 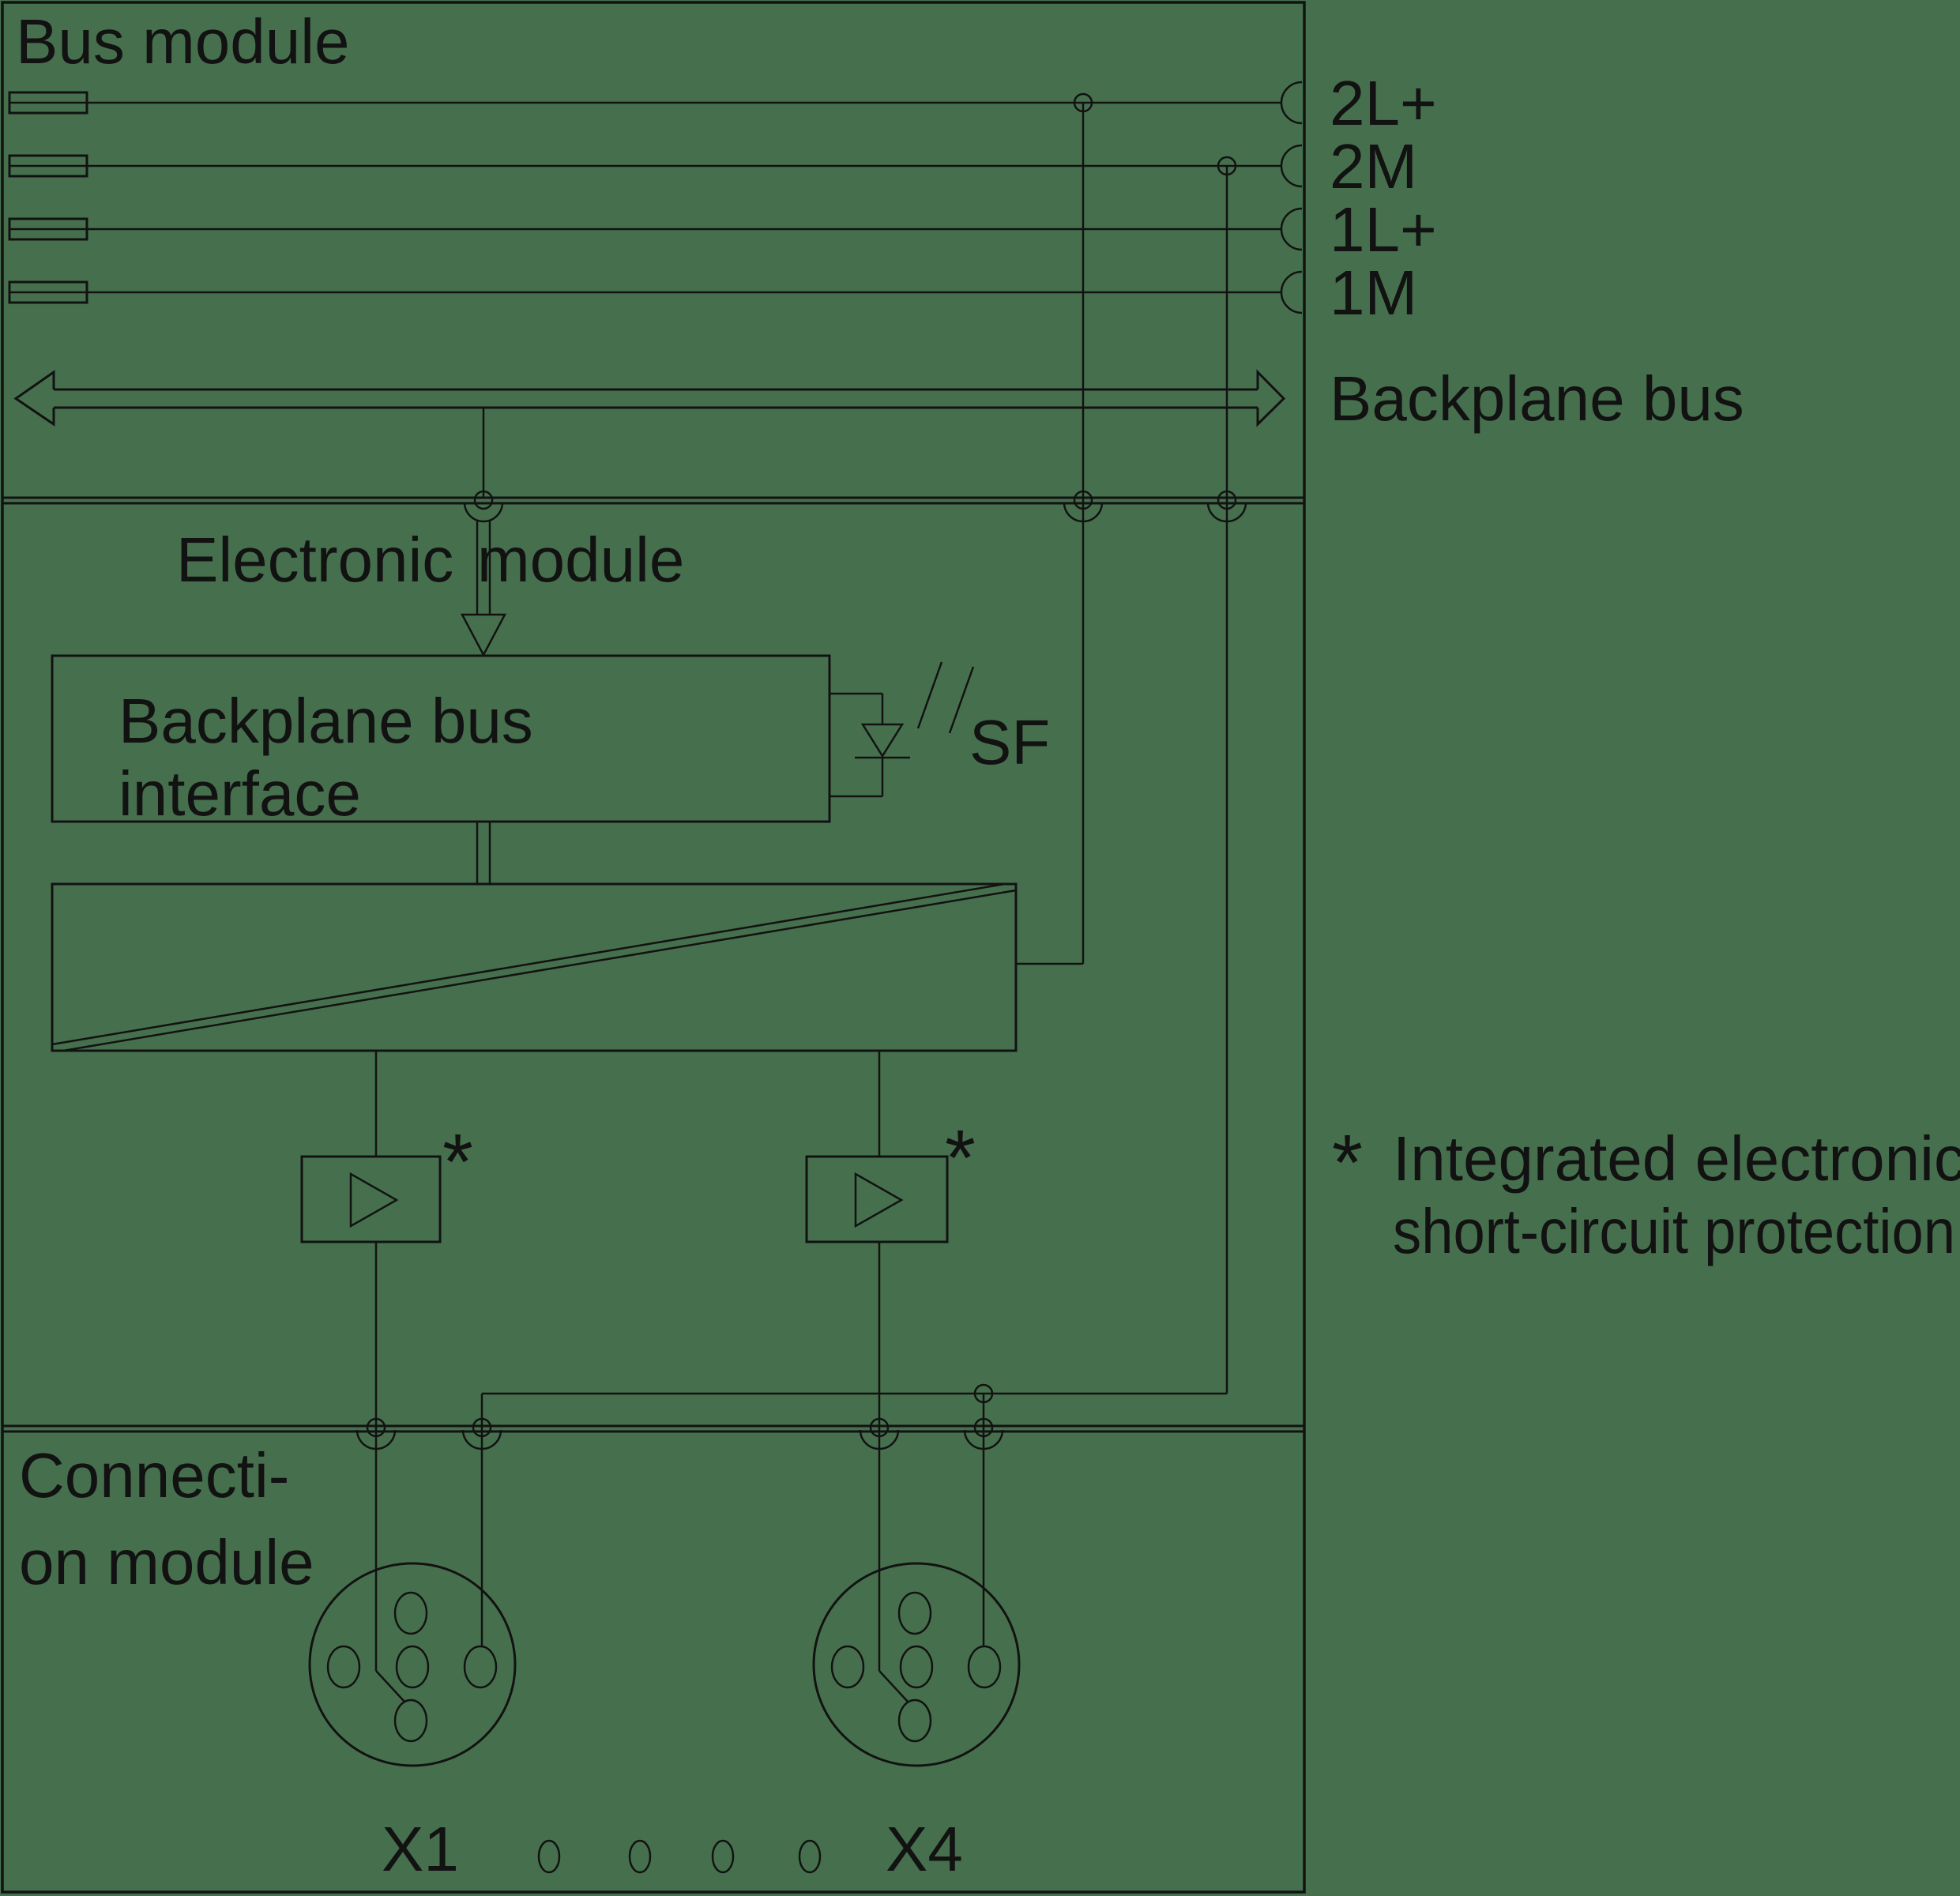 I want to click on socket-x4-label: X4, so click(x=924, y=1849).